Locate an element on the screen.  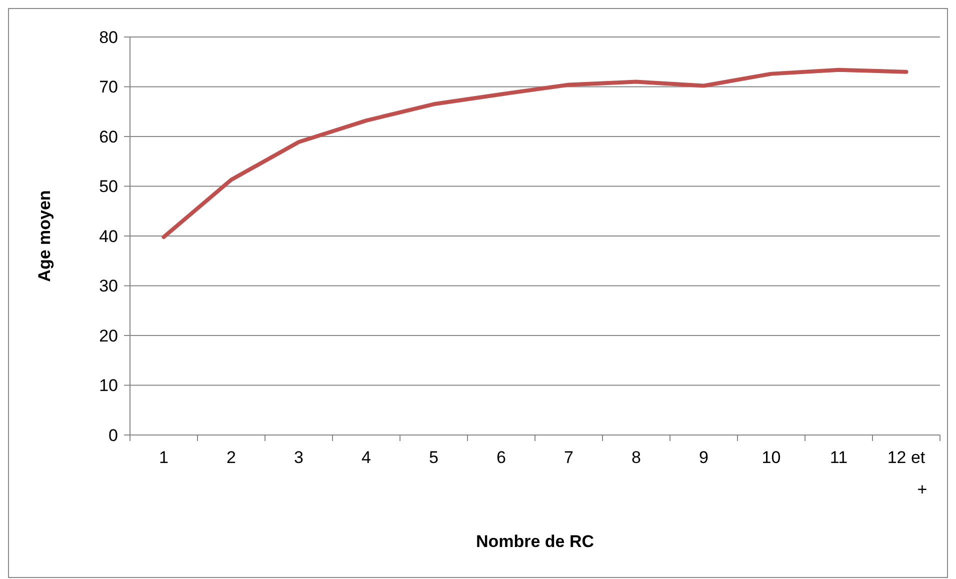
y-tick-label: 30 is located at coordinates (108, 286).